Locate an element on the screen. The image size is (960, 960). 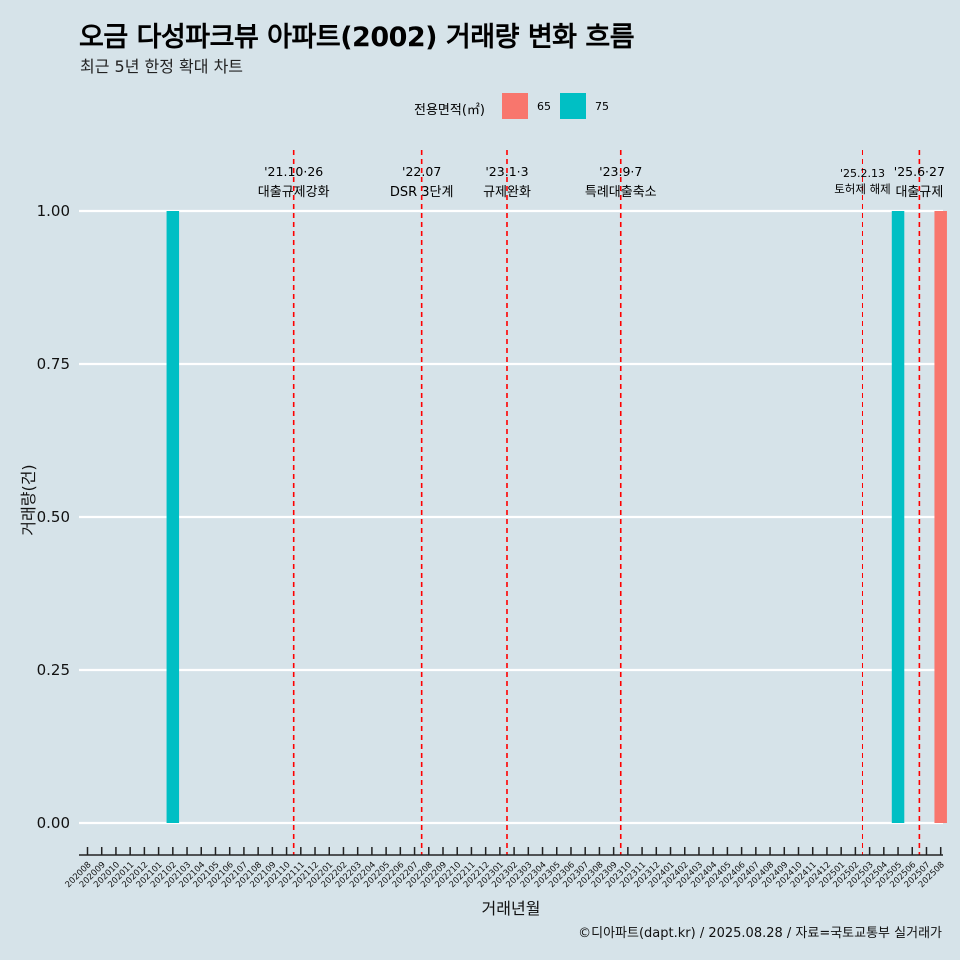
y-tick-label: 0.75 is located at coordinates (53, 364).